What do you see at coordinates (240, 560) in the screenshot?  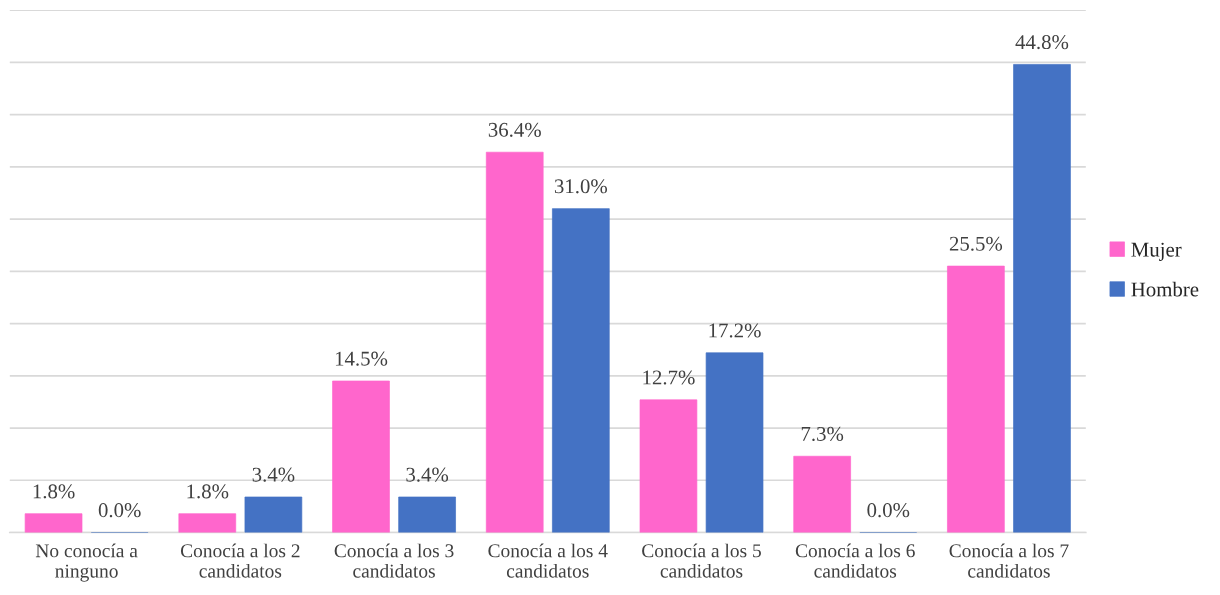 I see `x-tick-label: Conocía a los 2 candidatos` at bounding box center [240, 560].